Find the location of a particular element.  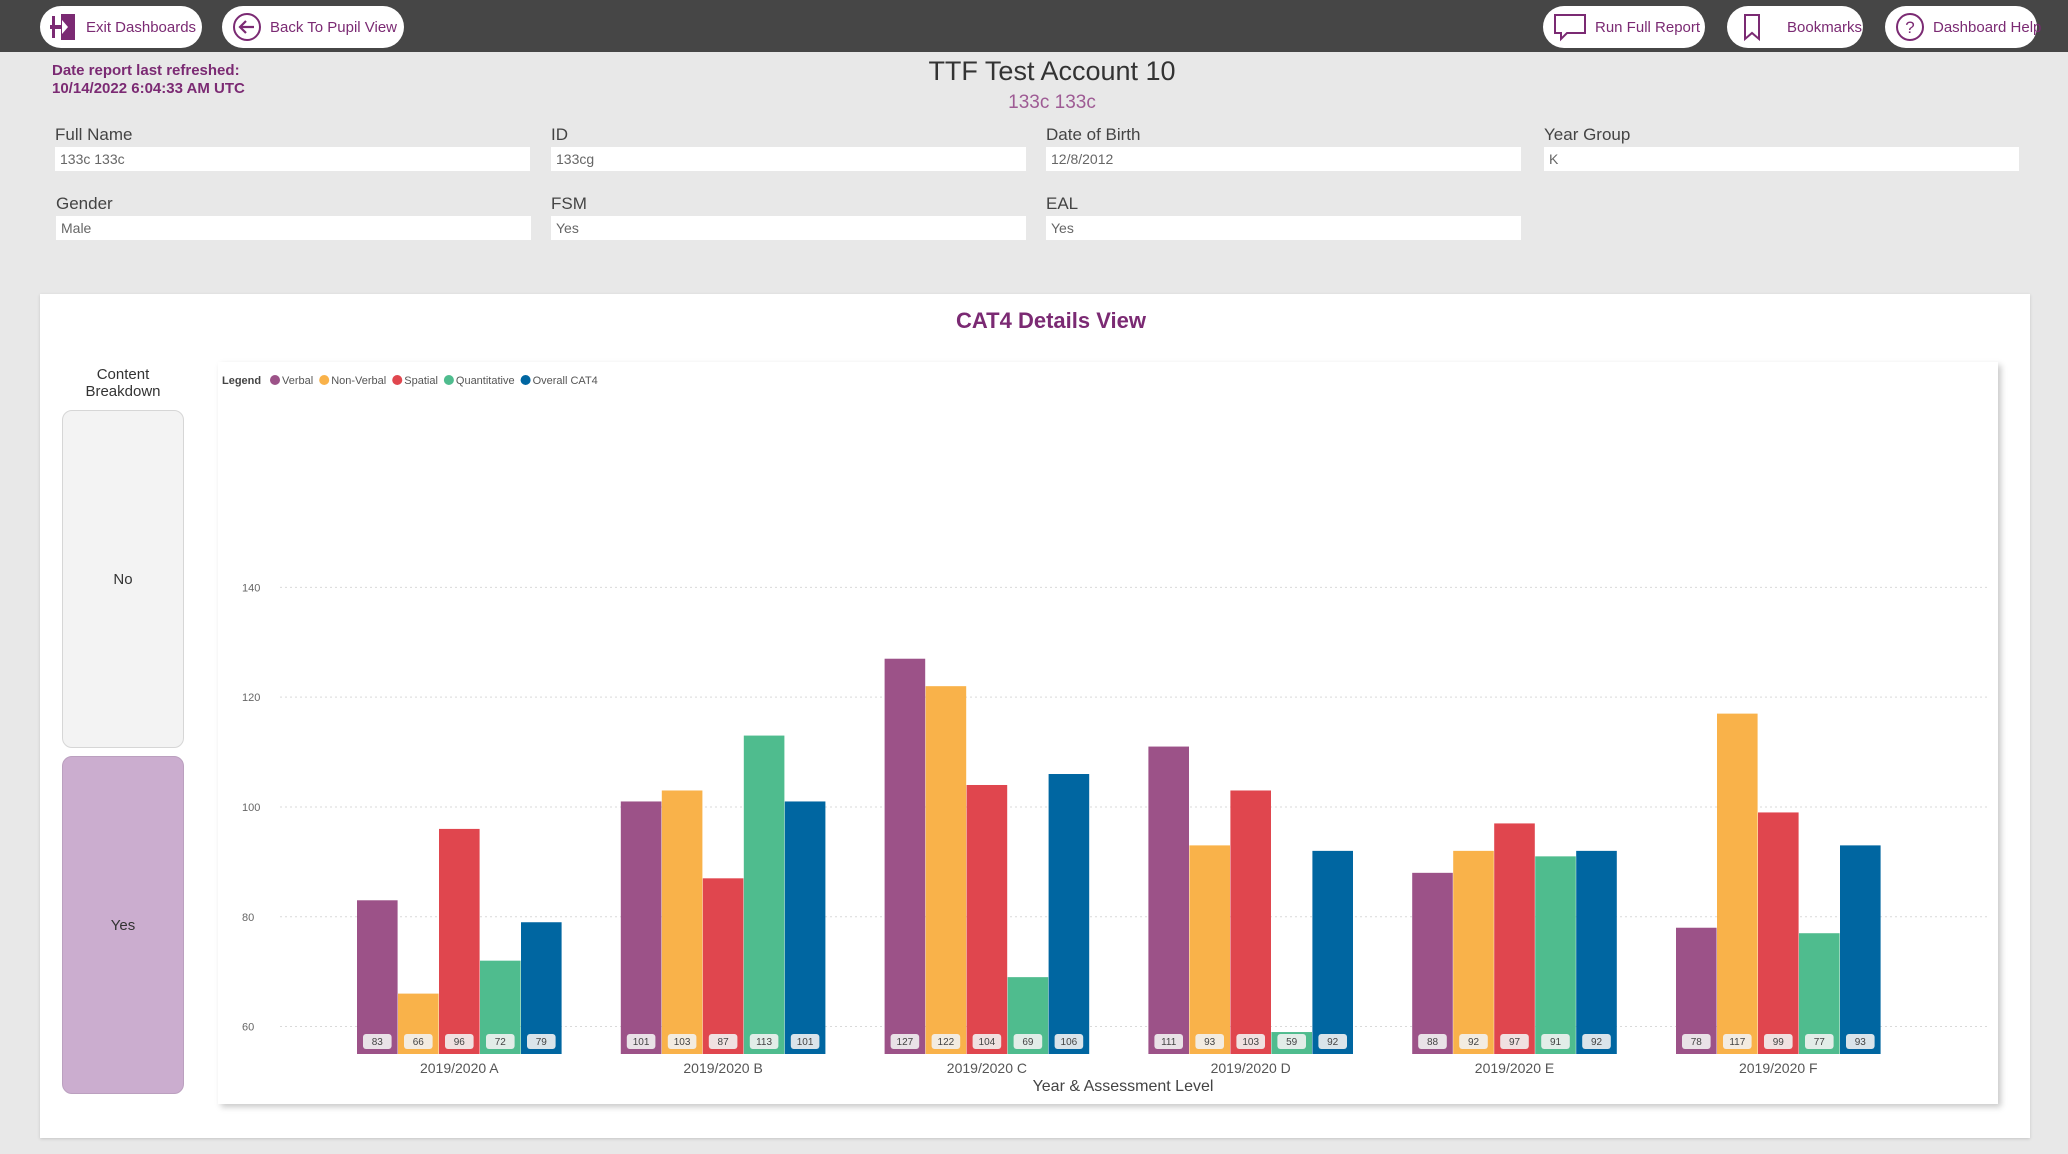

data-label: 83 is located at coordinates (378, 1042).